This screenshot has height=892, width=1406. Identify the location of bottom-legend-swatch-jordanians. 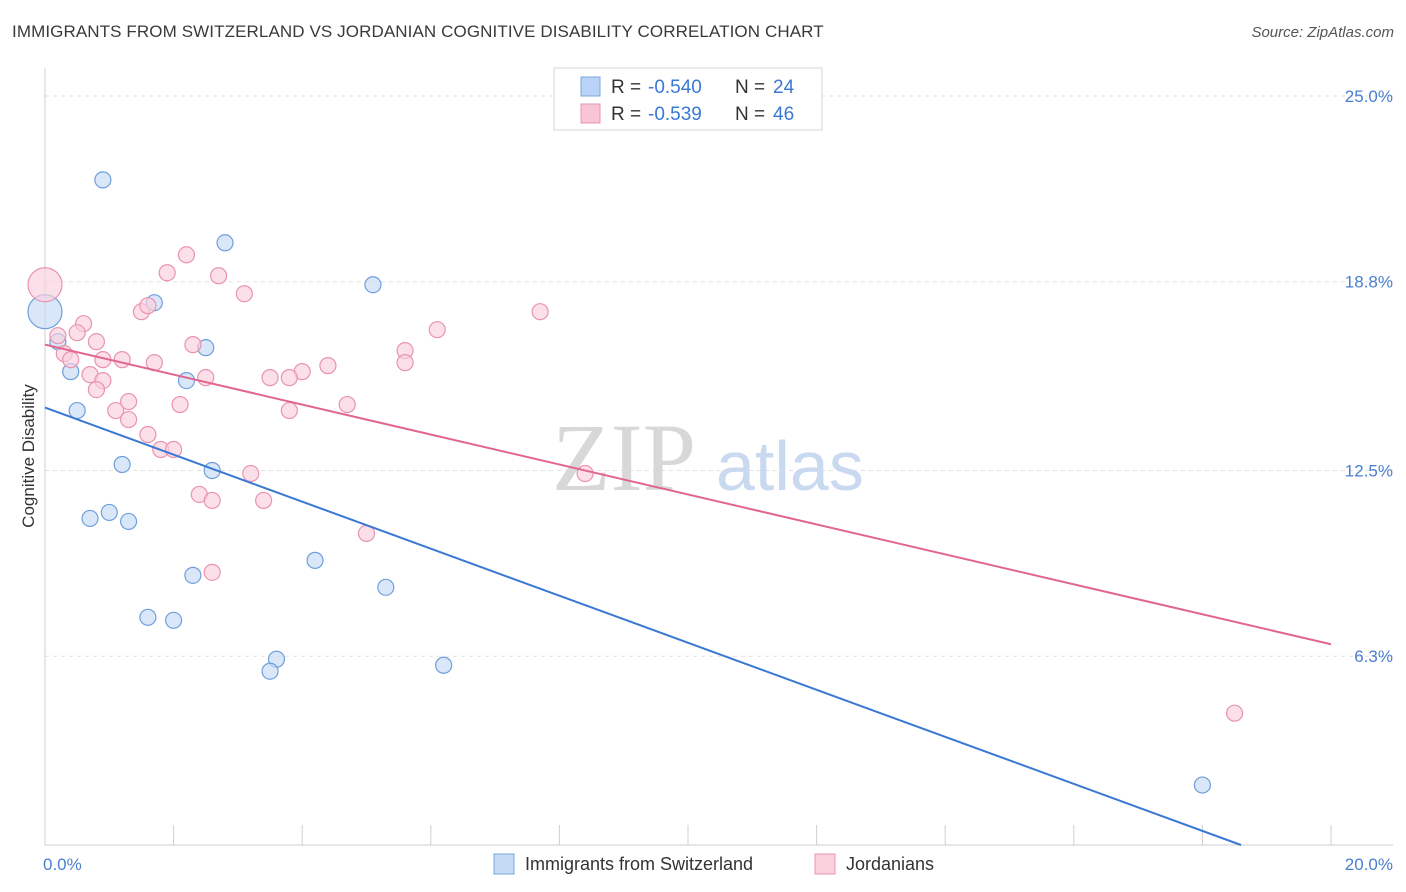
(825, 864).